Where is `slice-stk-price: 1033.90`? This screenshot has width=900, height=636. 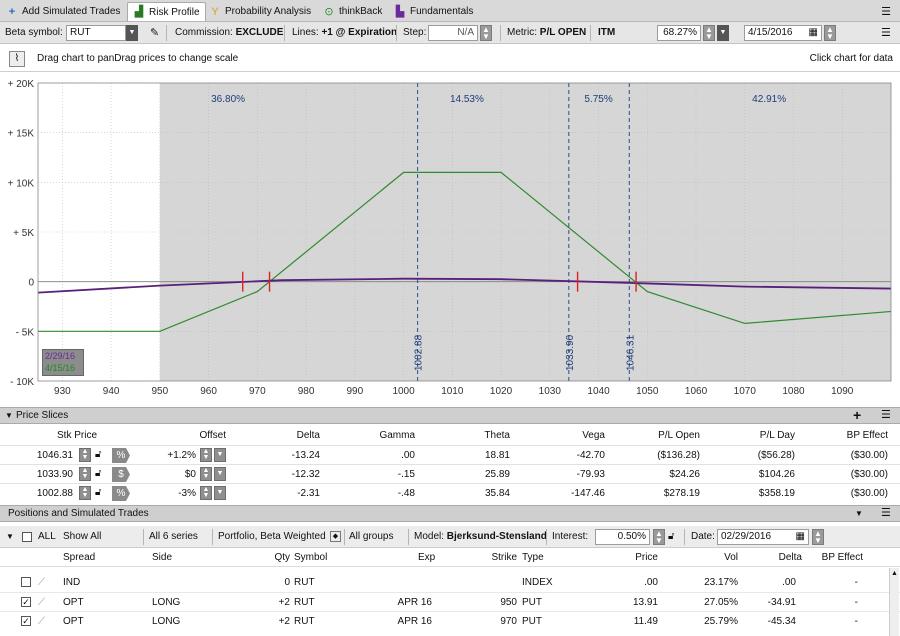 slice-stk-price: 1033.90 is located at coordinates (54, 474).